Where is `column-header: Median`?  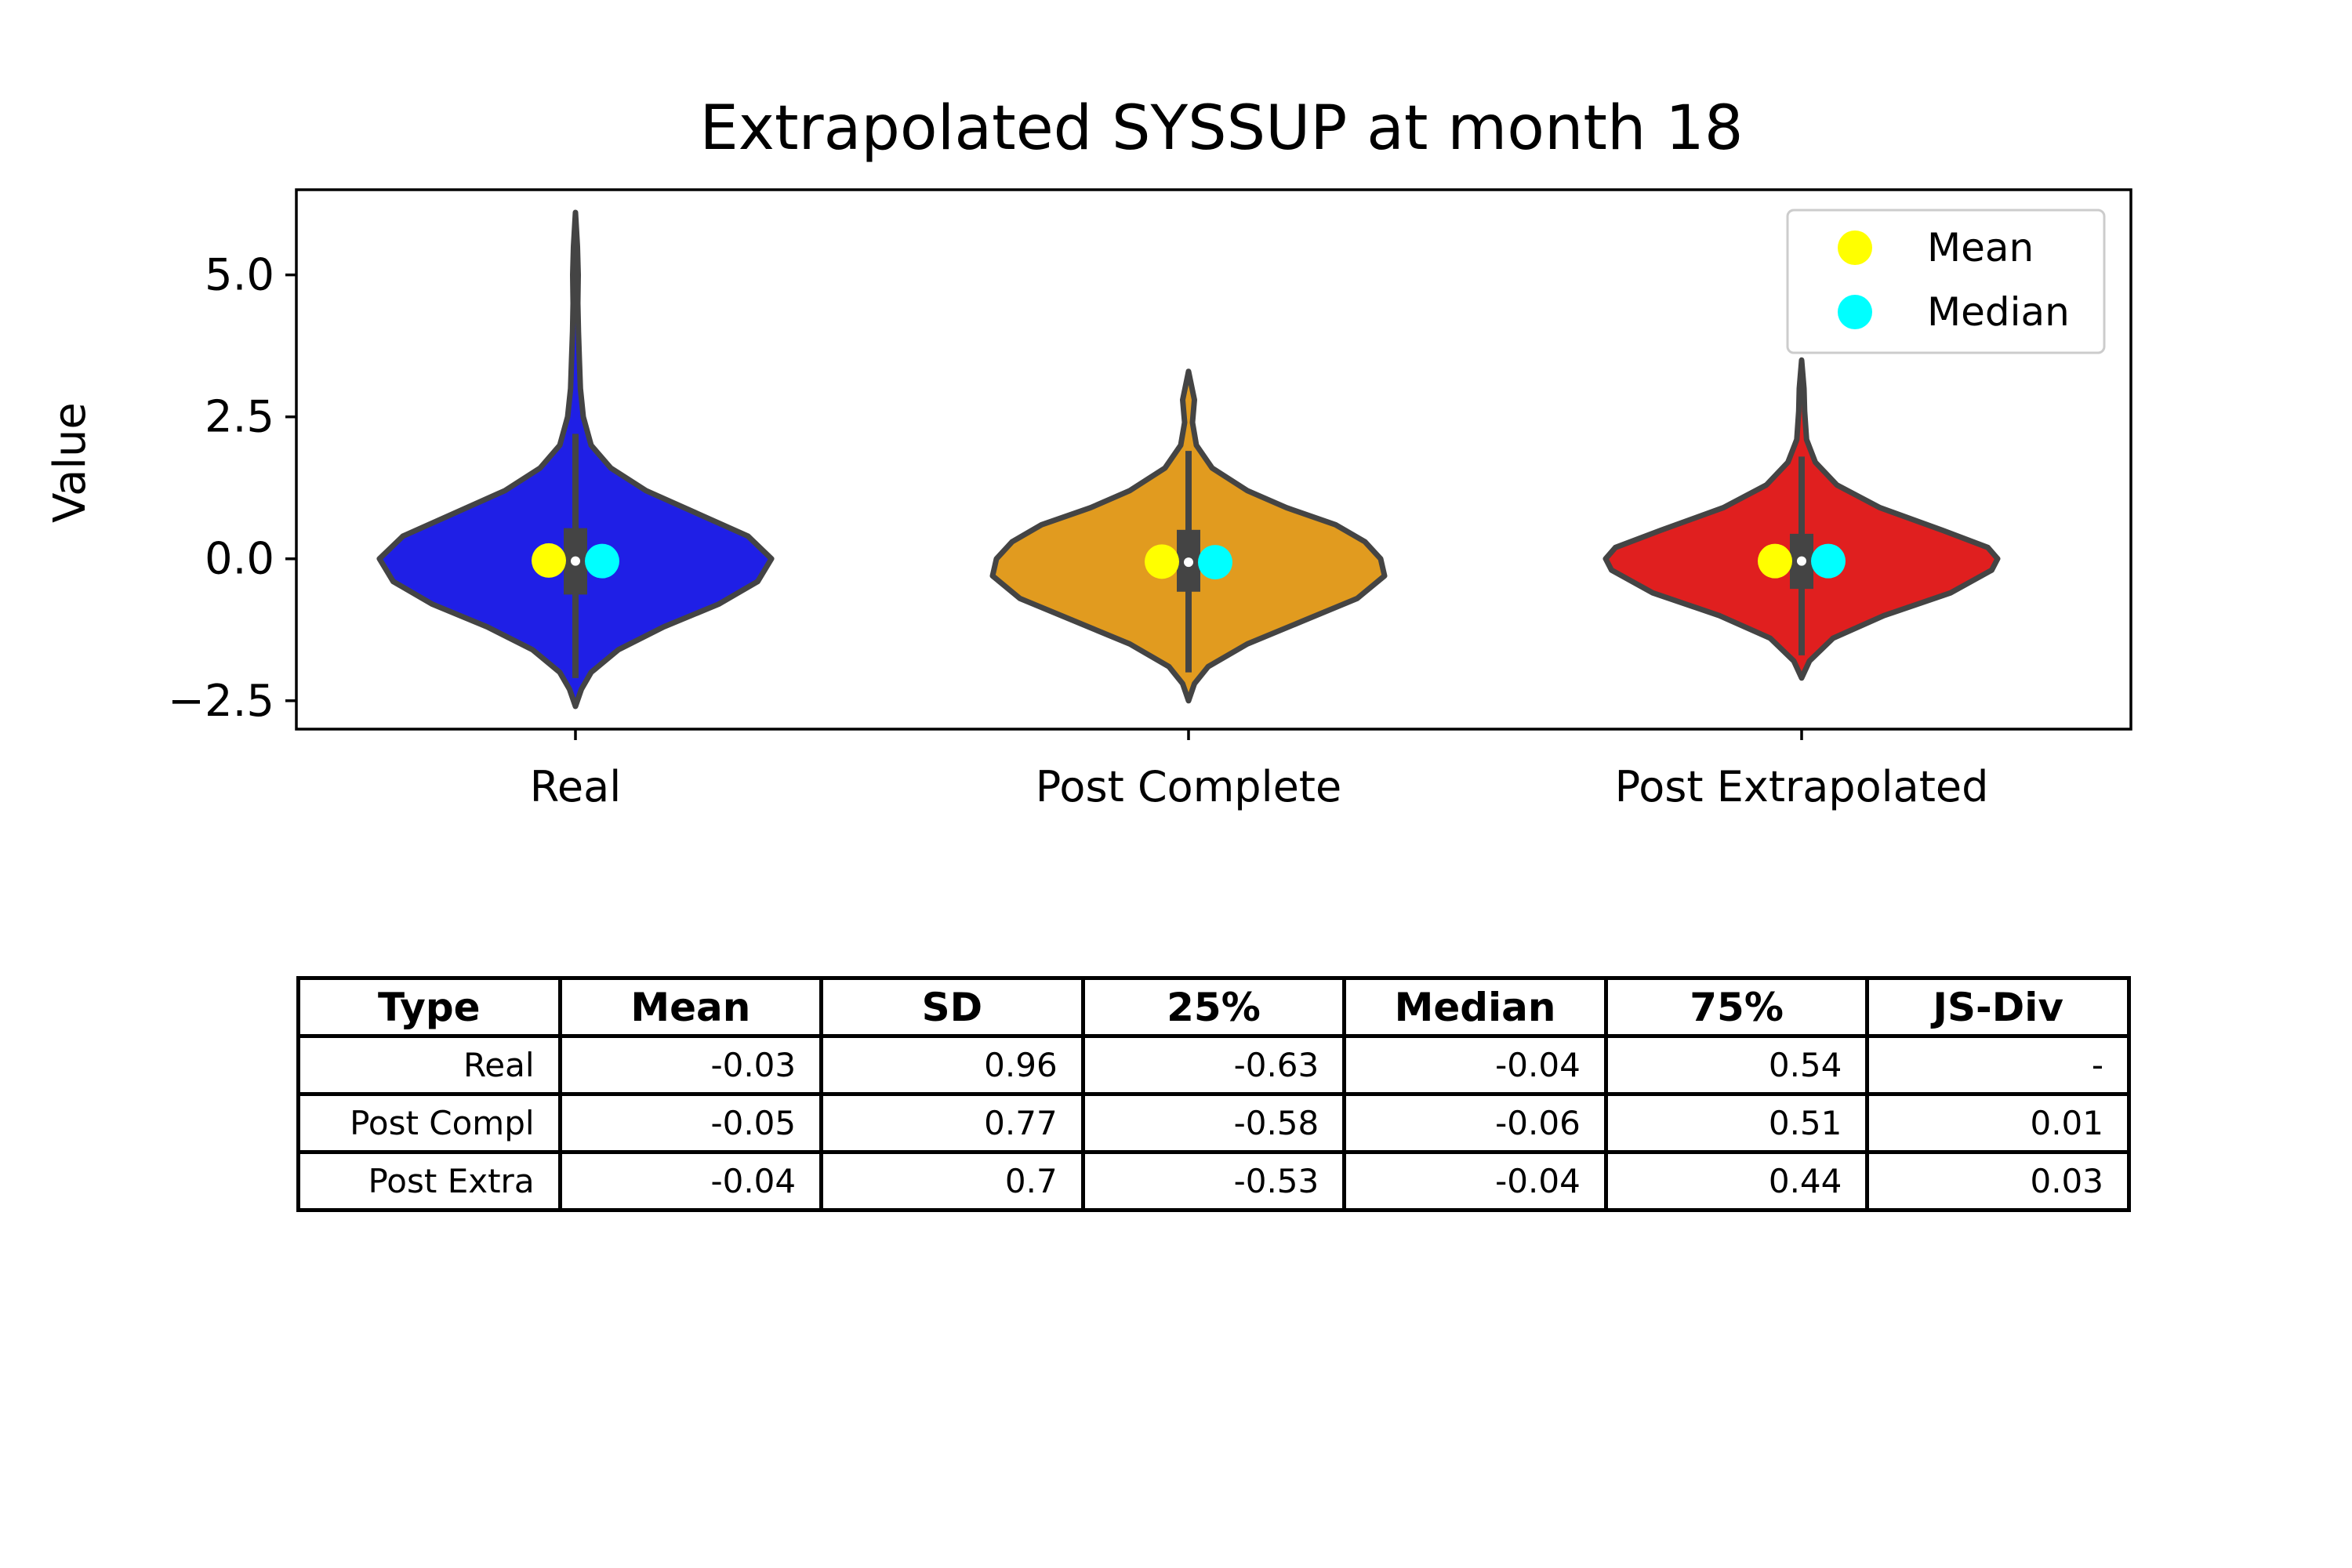 column-header: Median is located at coordinates (1475, 1007).